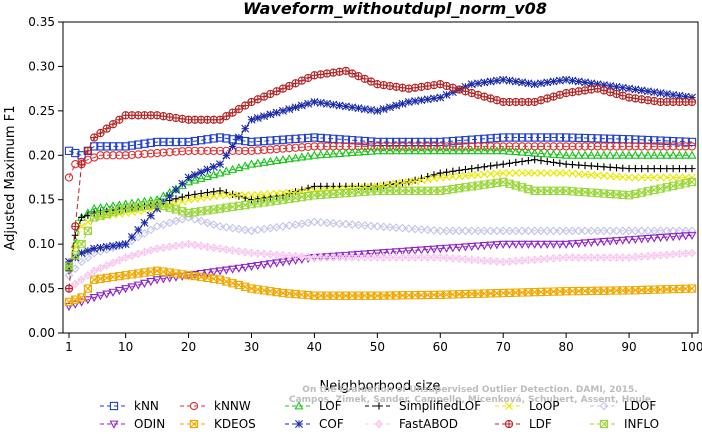  What do you see at coordinates (41, 111) in the screenshot?
I see `y-tick-label: 0.25` at bounding box center [41, 111].